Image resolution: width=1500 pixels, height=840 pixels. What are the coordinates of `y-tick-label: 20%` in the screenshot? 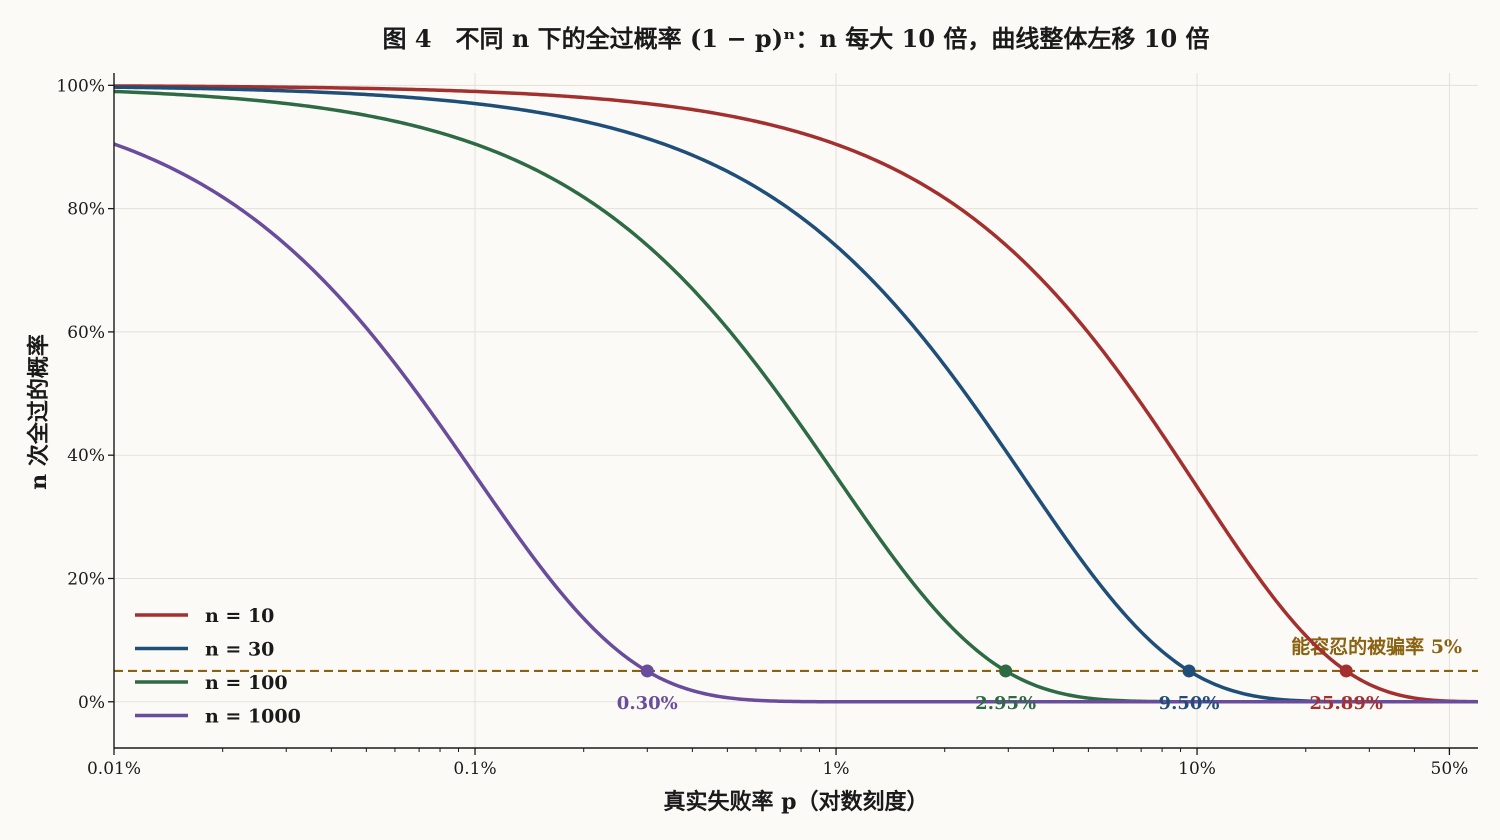 It's located at (86, 579).